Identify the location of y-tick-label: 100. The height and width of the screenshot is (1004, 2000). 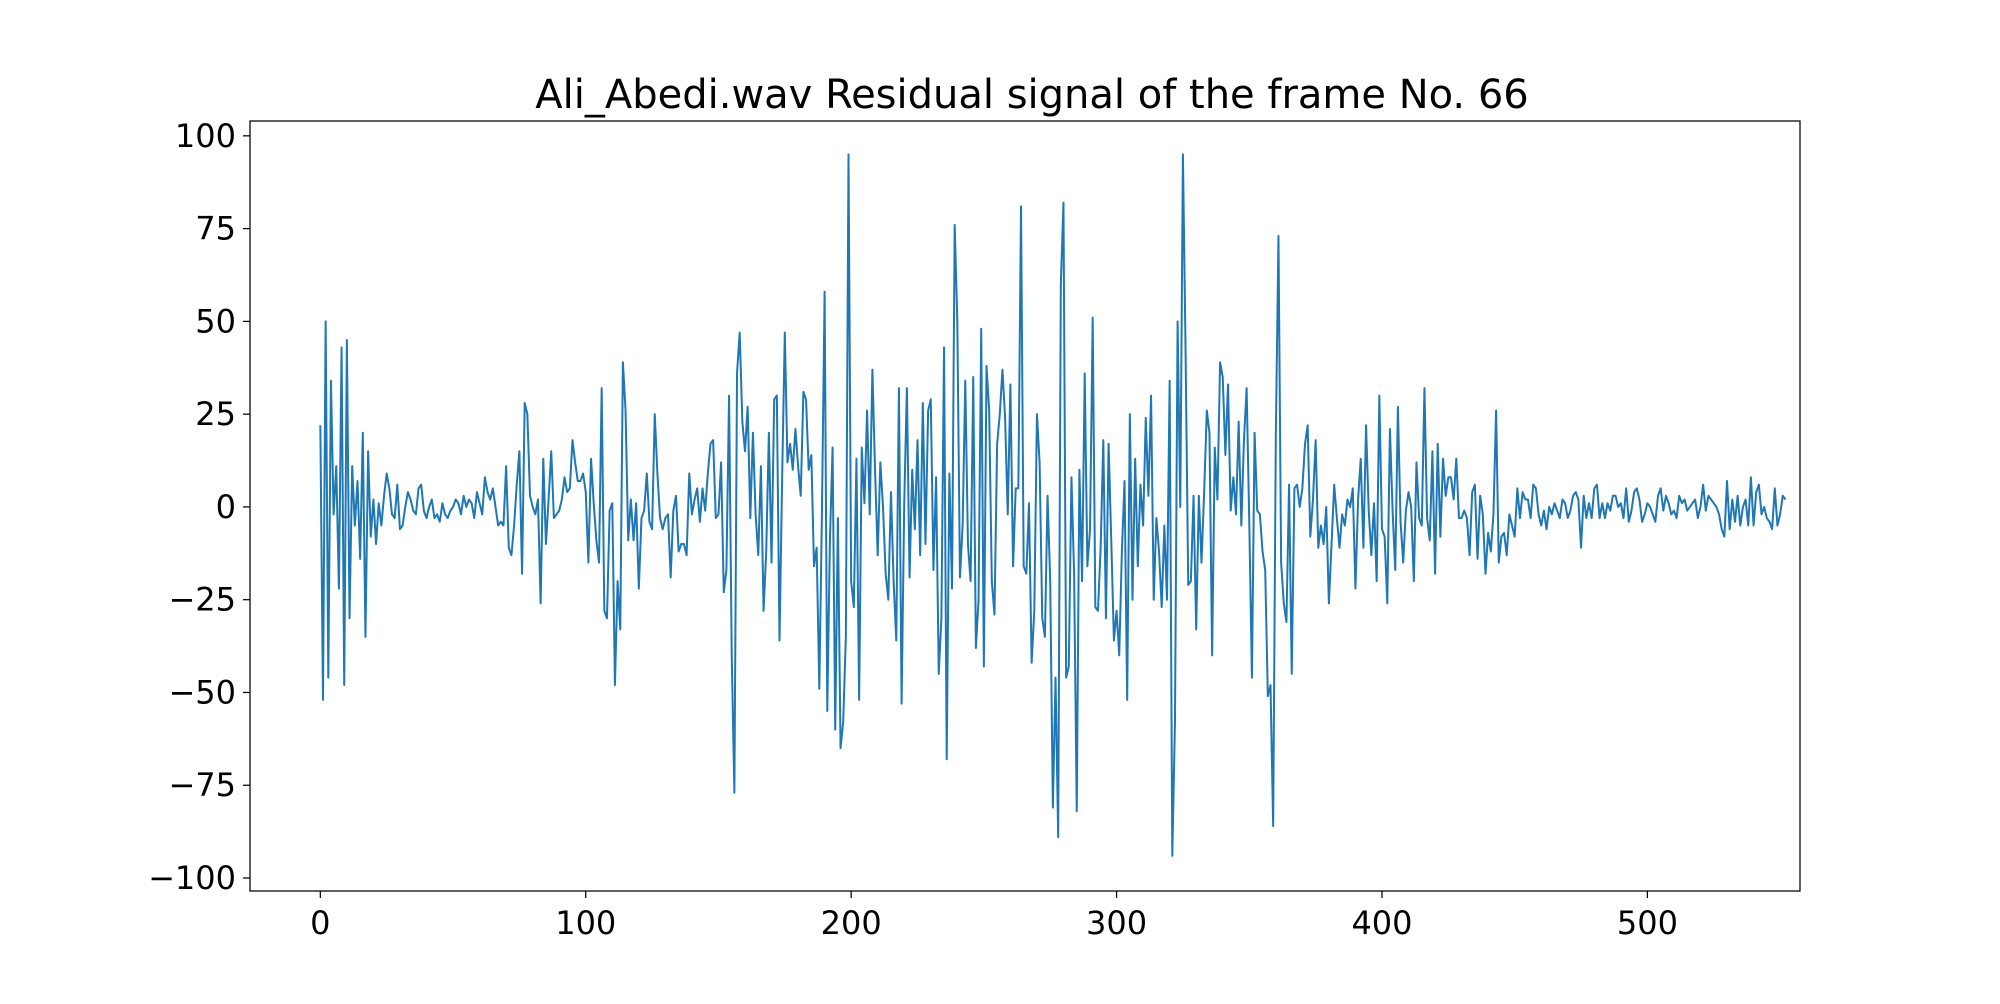
(205, 136).